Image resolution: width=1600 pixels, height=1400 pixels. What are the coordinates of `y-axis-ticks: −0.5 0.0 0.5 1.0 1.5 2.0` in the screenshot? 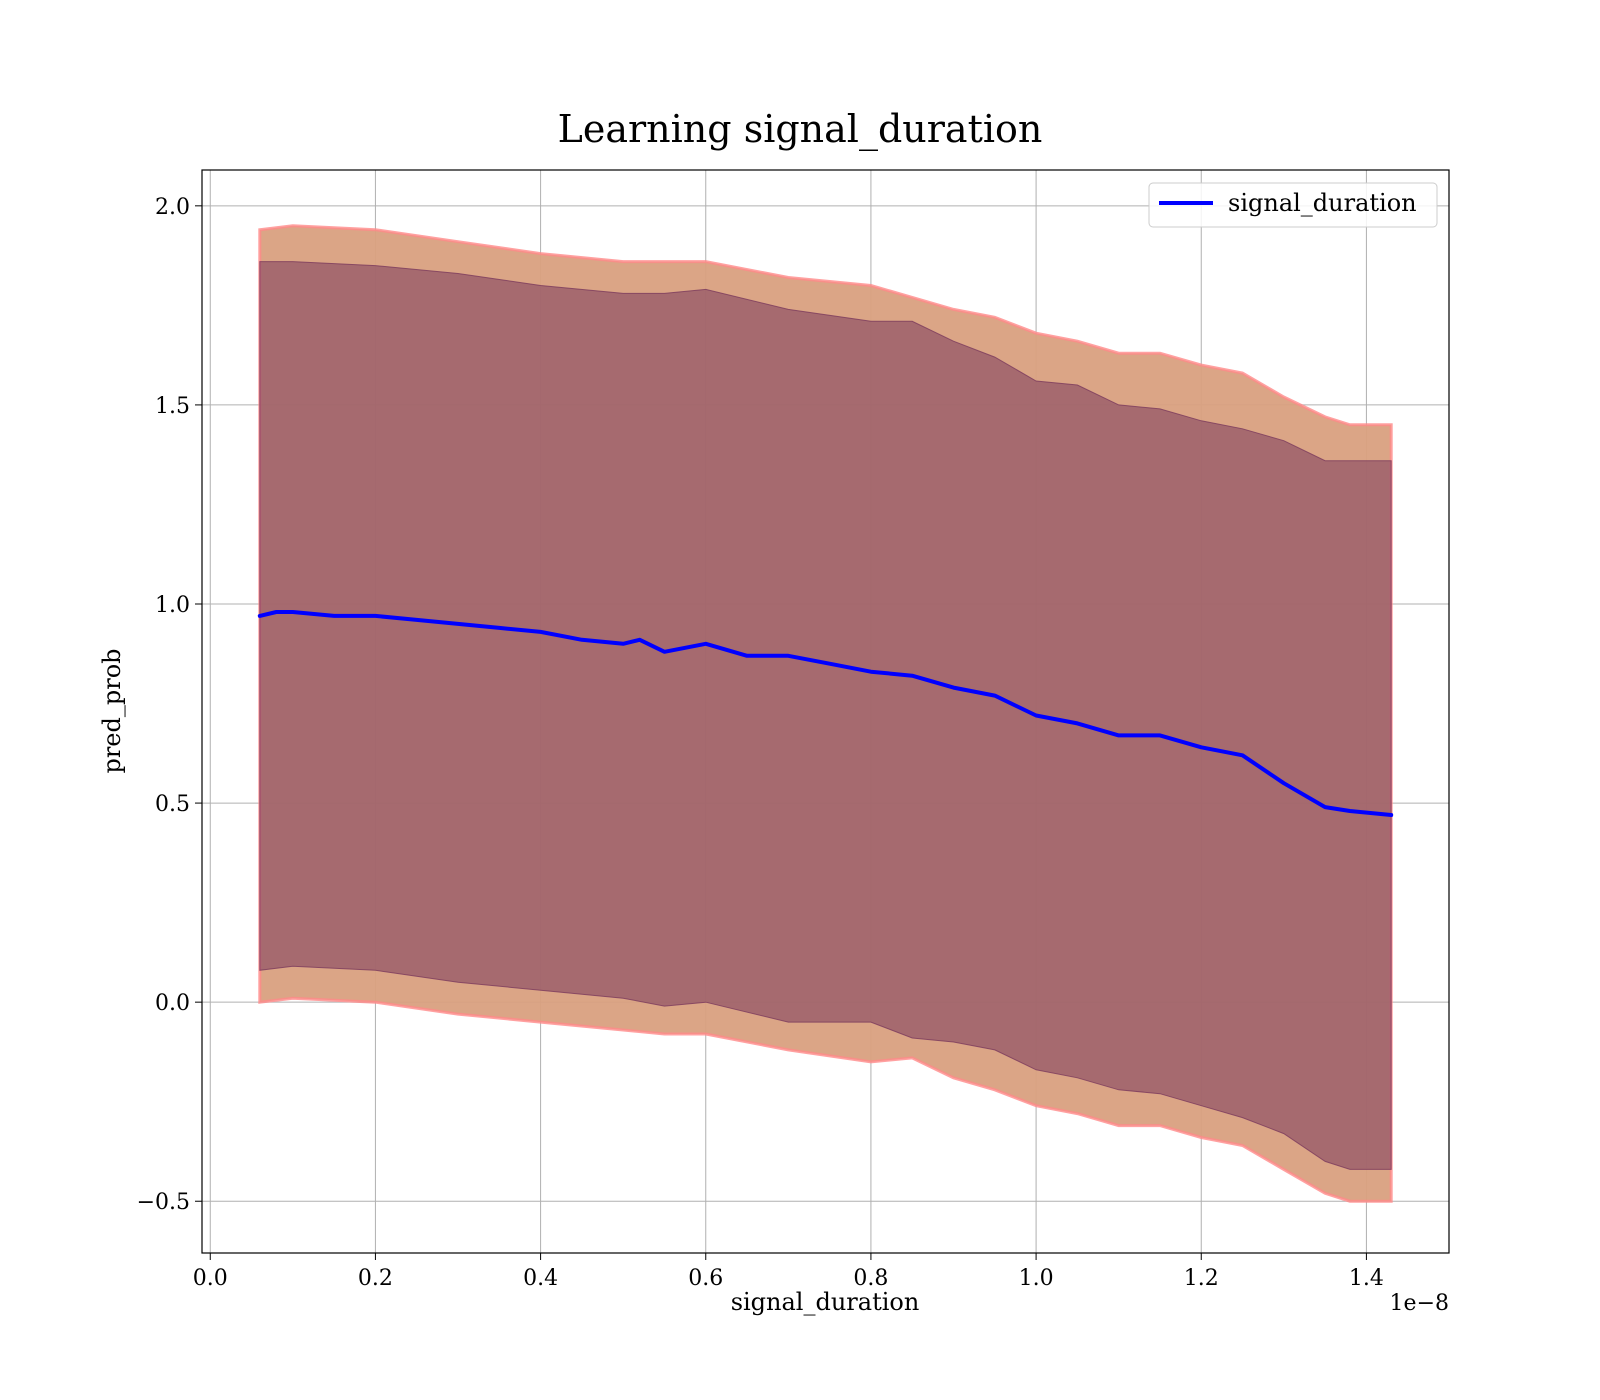 It's located at (169, 705).